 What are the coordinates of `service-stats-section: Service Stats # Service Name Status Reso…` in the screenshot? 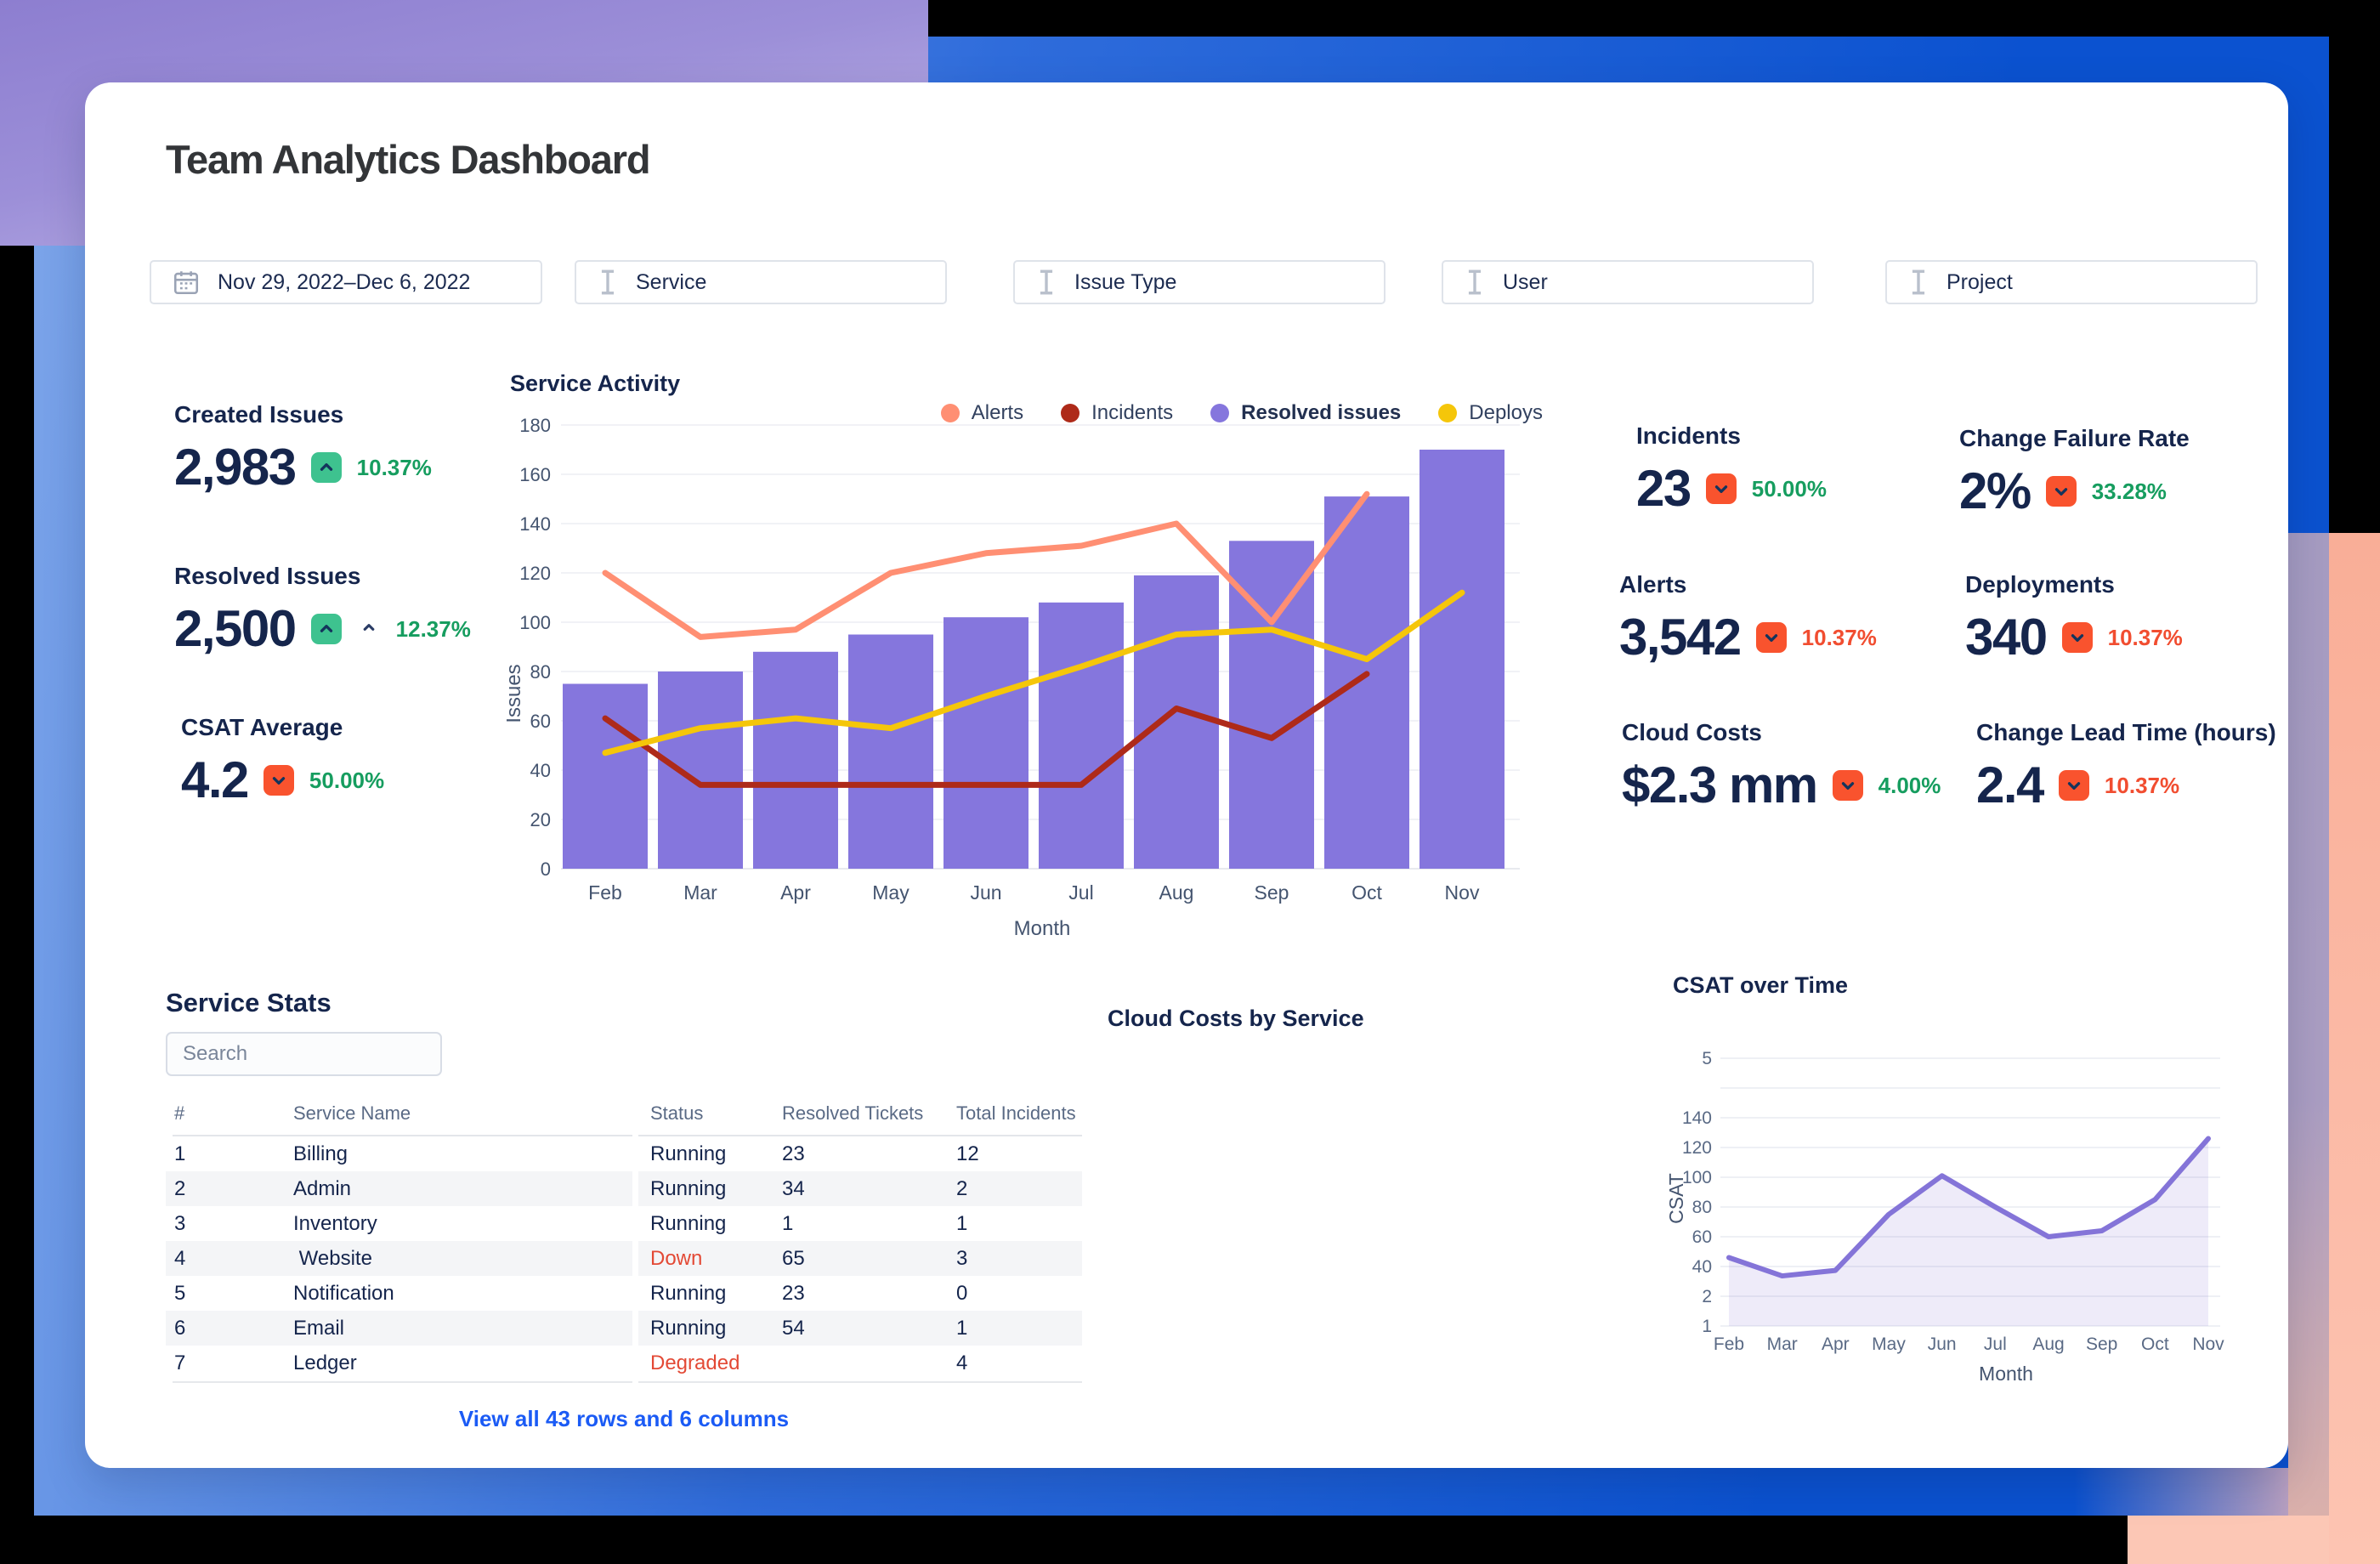 It's located at (627, 1228).